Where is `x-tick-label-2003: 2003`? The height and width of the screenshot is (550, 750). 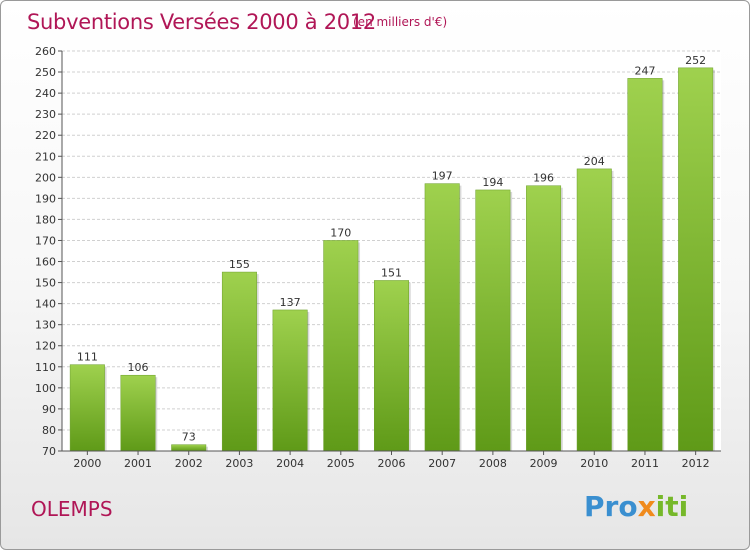 x-tick-label-2003: 2003 is located at coordinates (239, 463).